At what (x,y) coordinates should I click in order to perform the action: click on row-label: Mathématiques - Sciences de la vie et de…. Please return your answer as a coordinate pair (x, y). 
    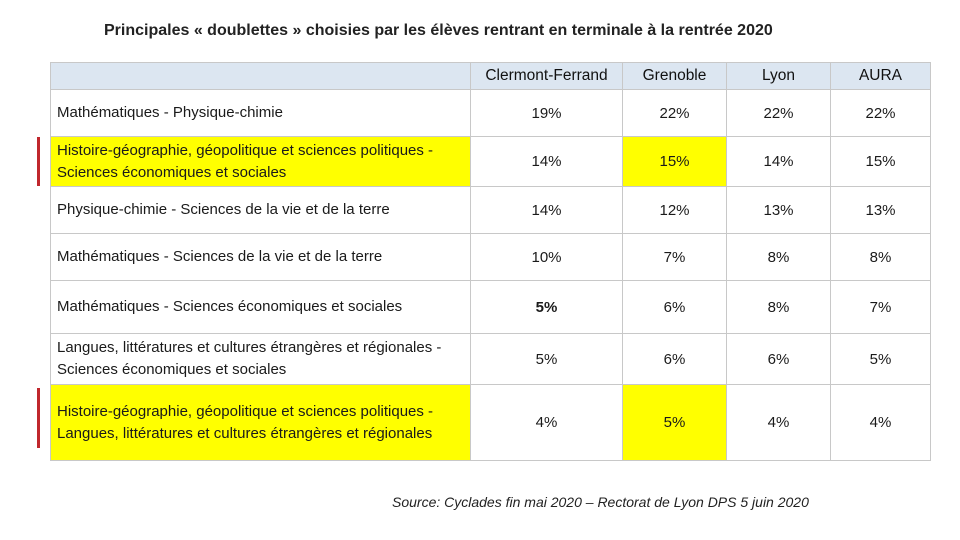
    Looking at the image, I should click on (260, 257).